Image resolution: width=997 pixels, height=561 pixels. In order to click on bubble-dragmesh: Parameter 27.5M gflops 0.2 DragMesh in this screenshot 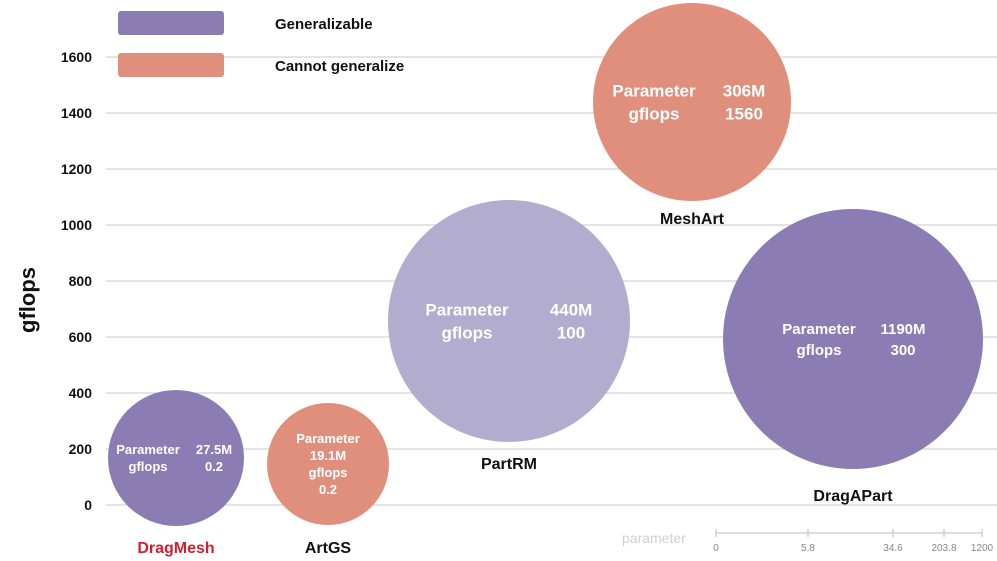, I will do `click(176, 473)`.